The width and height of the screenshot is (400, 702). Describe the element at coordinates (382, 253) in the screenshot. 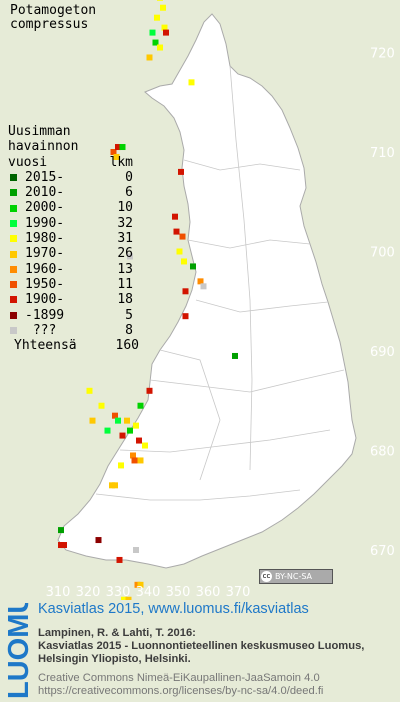

I see `y-tick-label: 700` at that location.